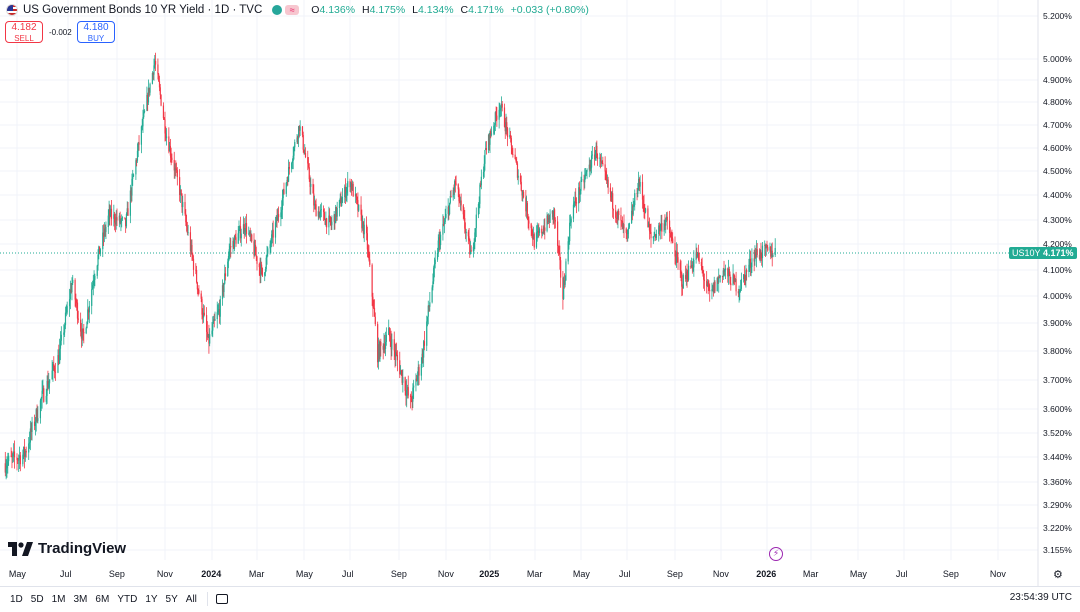 This screenshot has height=612, width=1080. I want to click on y-tick-label: 3.360%, so click(1057, 482).